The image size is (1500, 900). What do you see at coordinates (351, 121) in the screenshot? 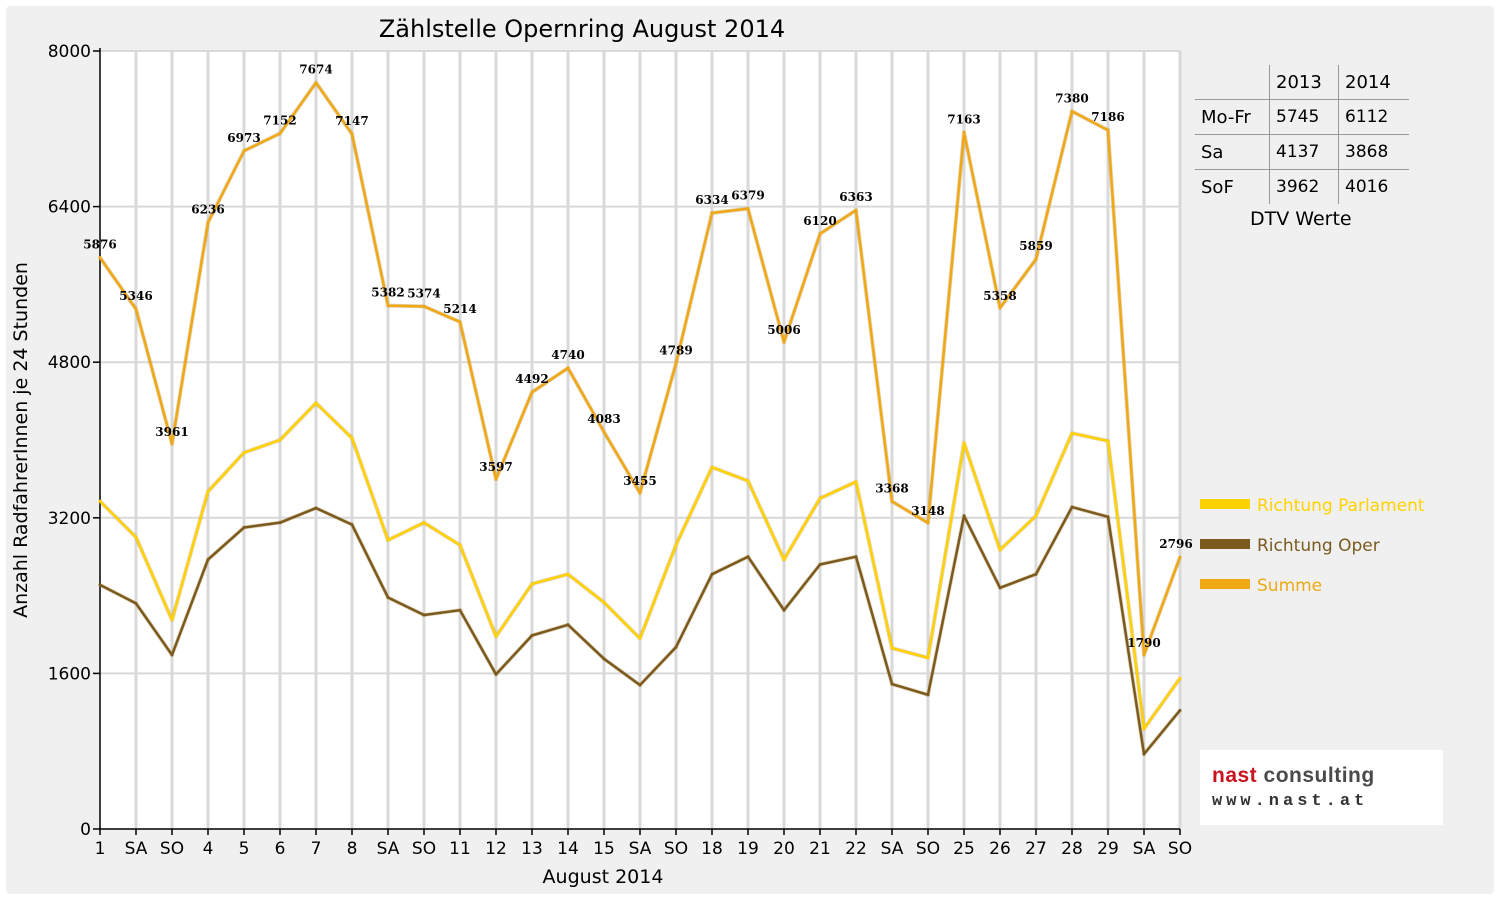
I see `data-label: 7147` at bounding box center [351, 121].